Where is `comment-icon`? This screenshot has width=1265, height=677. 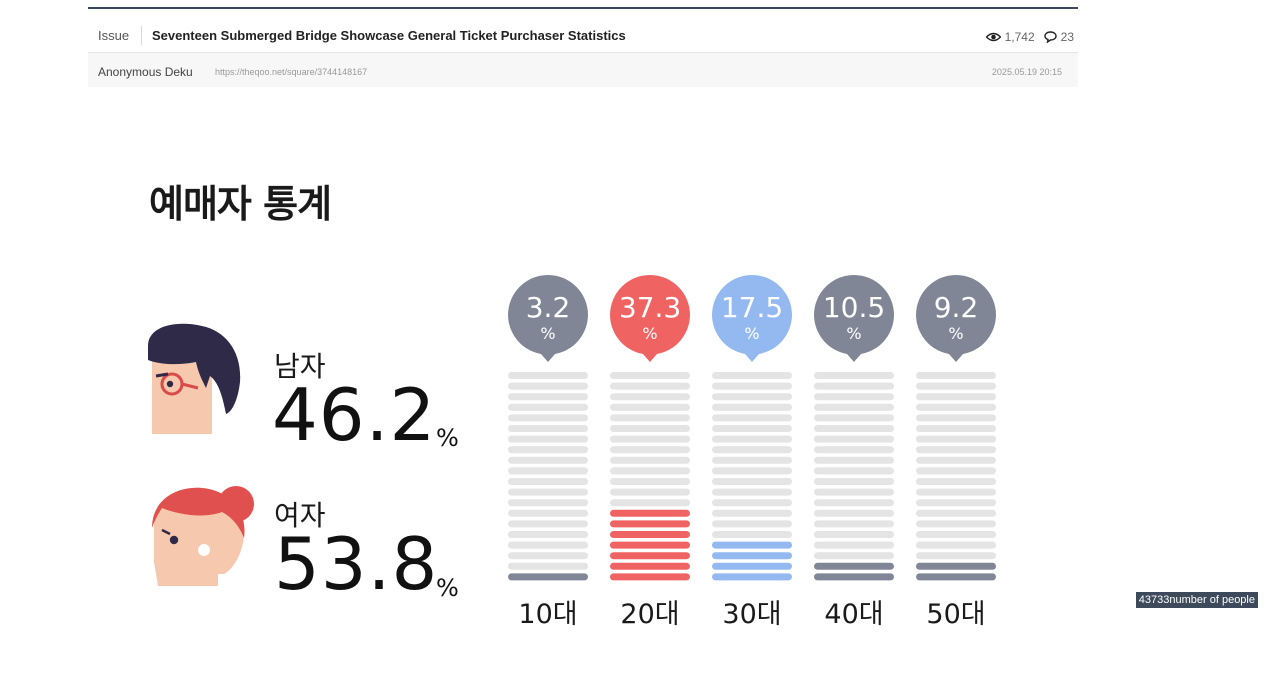
comment-icon is located at coordinates (1050, 37).